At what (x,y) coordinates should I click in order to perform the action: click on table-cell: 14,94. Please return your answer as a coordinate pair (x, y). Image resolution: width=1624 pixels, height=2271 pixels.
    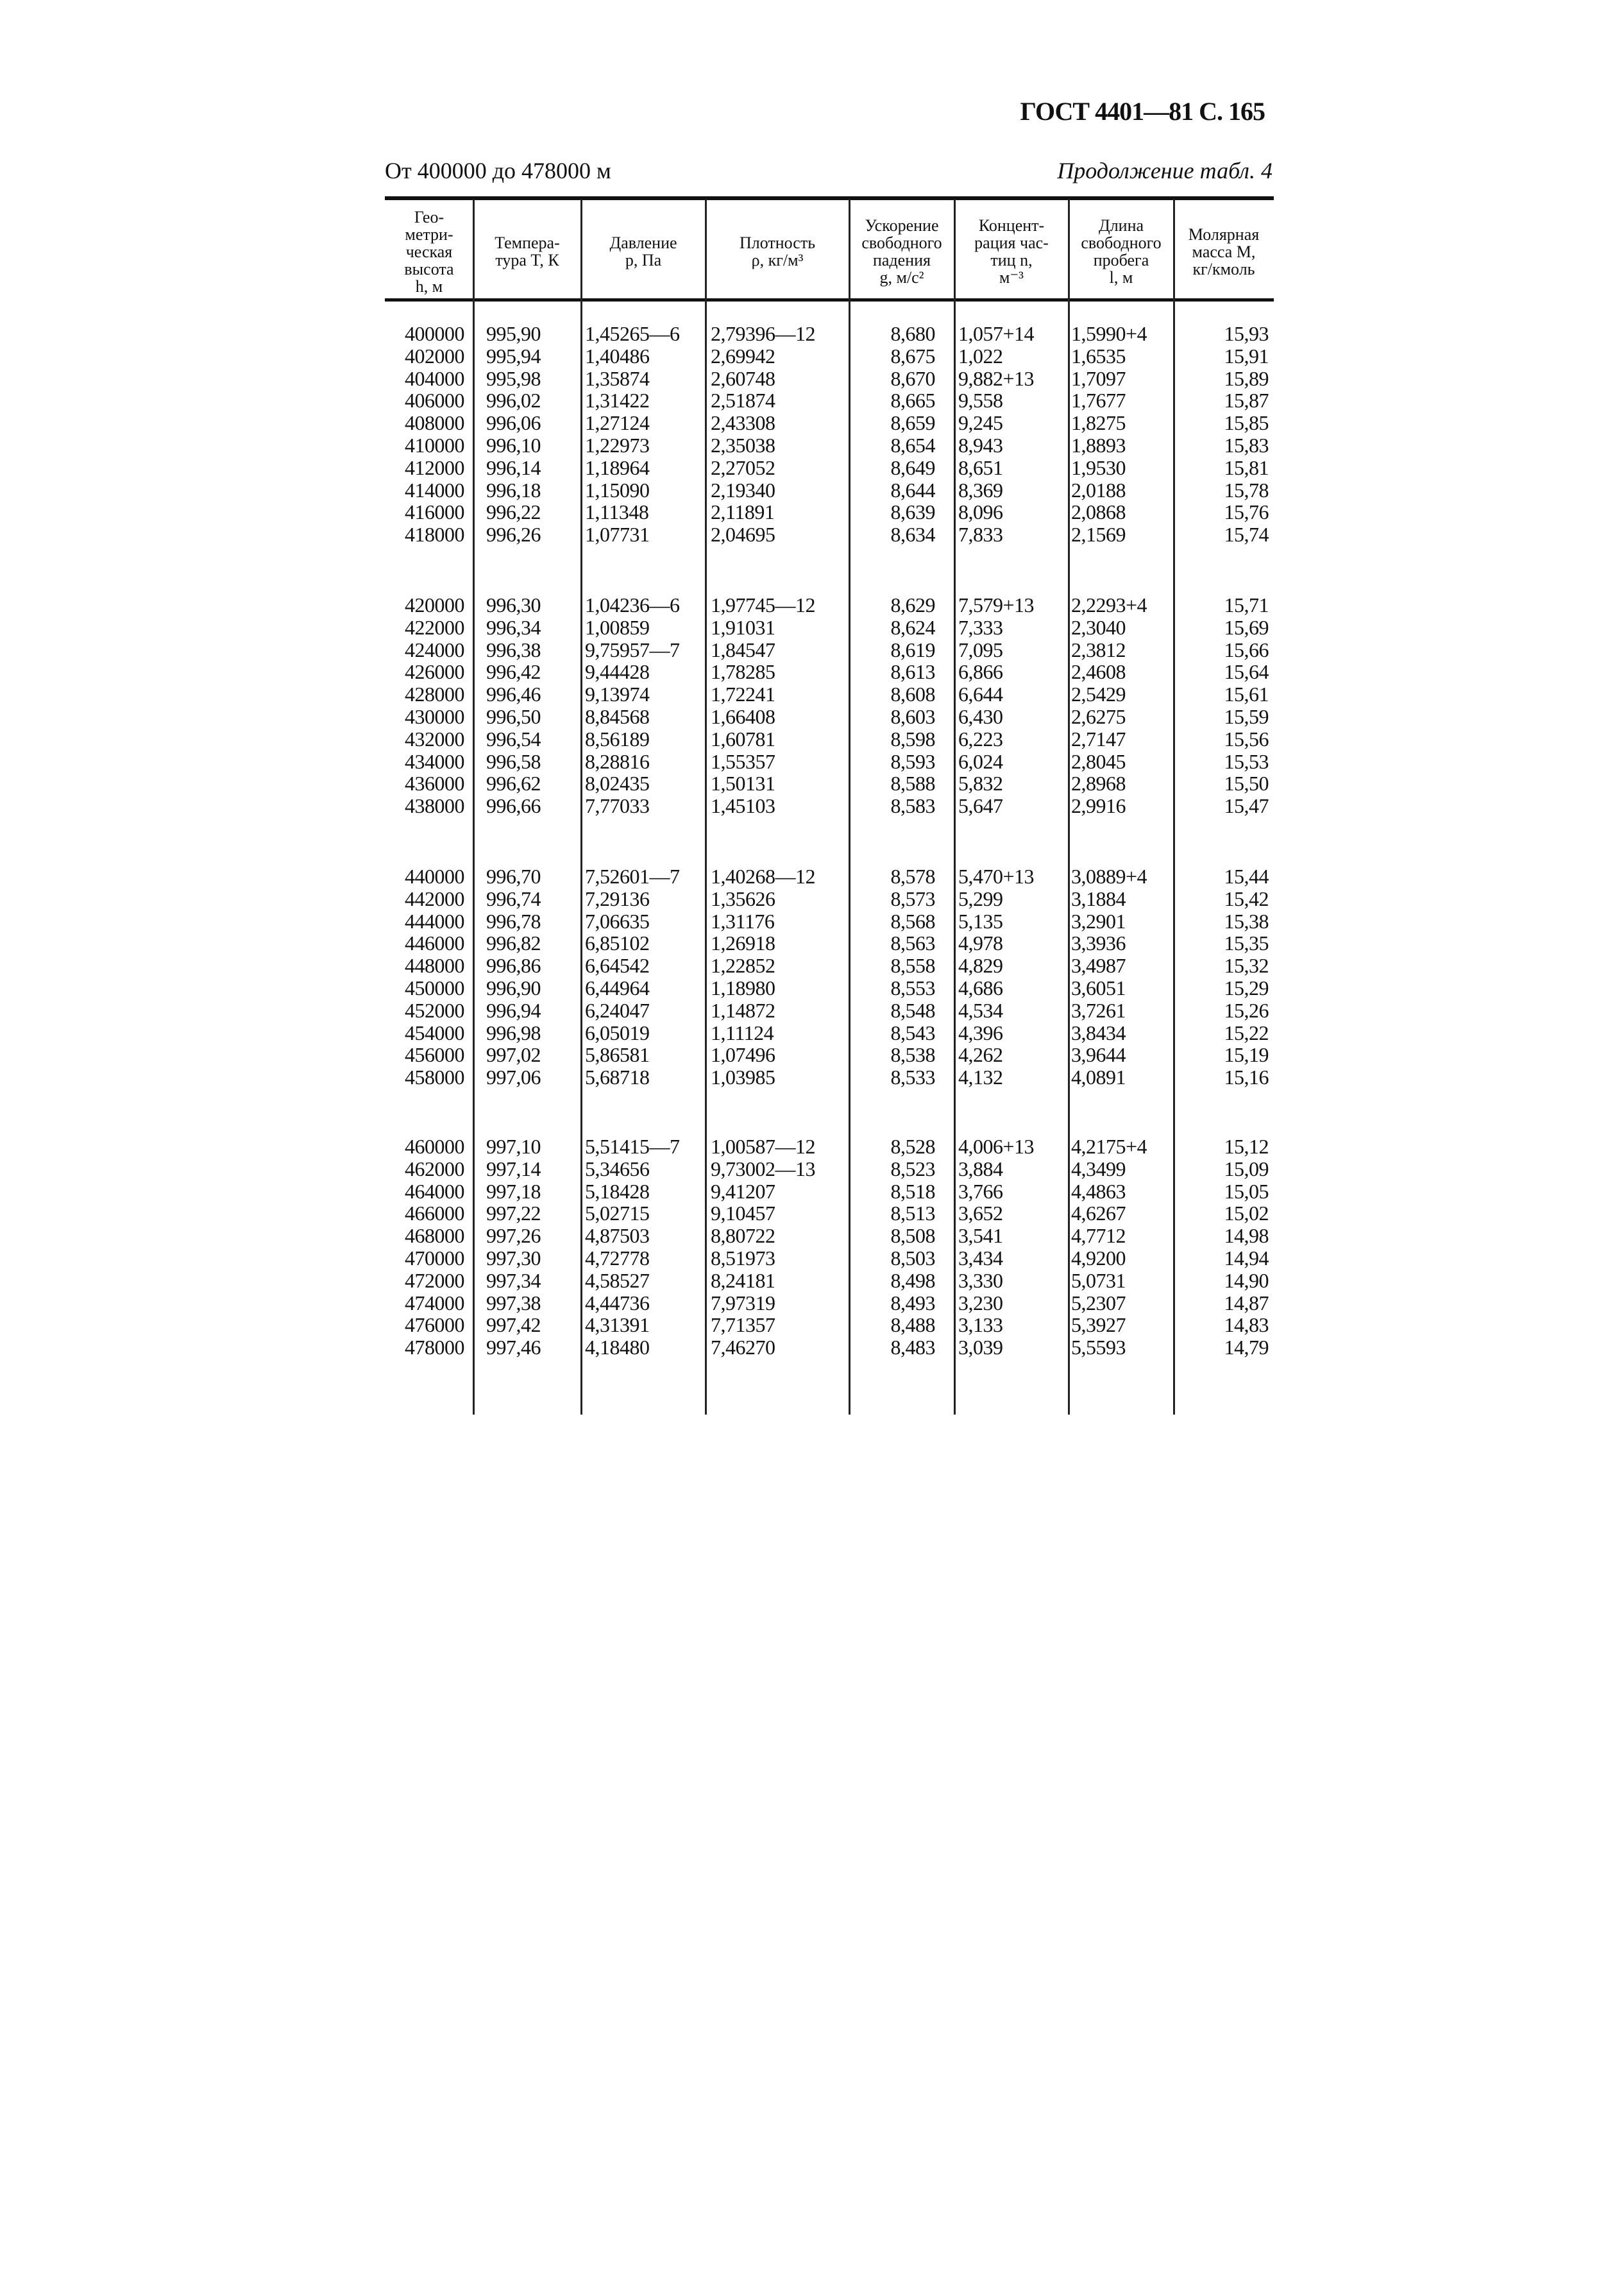
    Looking at the image, I should click on (1246, 1258).